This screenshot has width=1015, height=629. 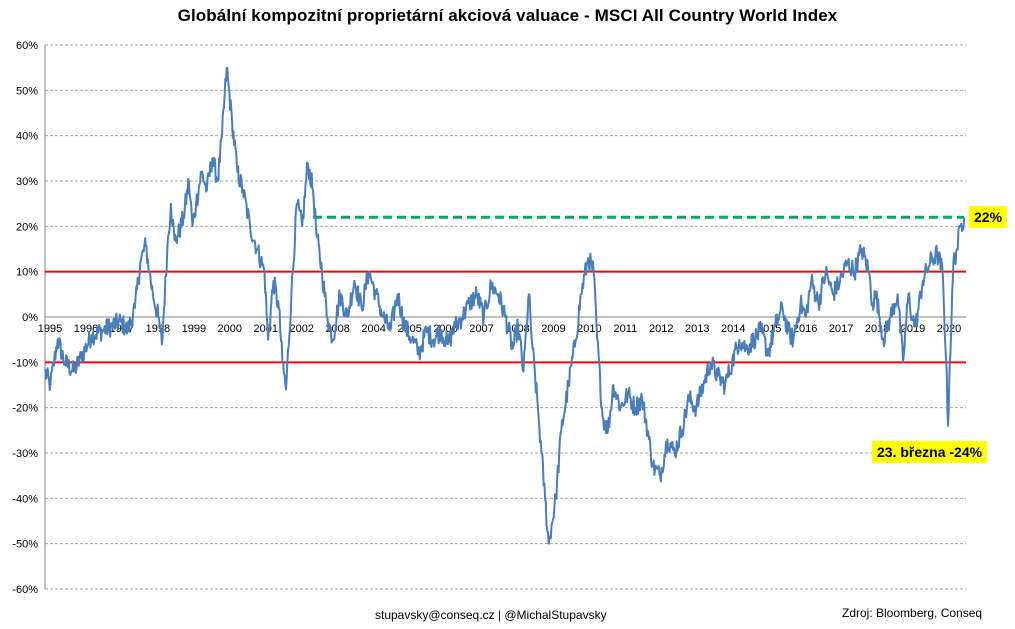 What do you see at coordinates (194, 329) in the screenshot?
I see `x-tick-label: 1999` at bounding box center [194, 329].